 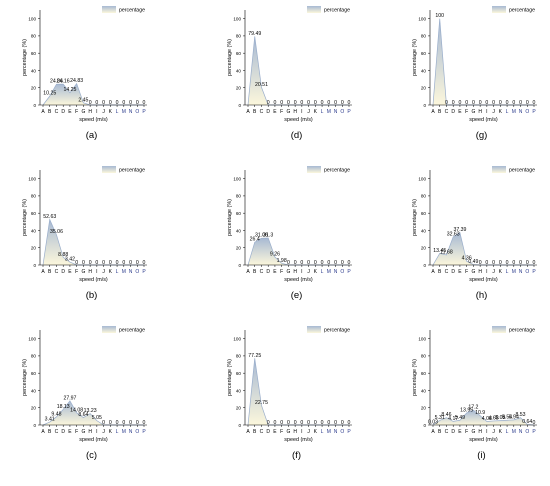 What do you see at coordinates (483, 417) in the screenshot?
I see `series-line` at bounding box center [483, 417].